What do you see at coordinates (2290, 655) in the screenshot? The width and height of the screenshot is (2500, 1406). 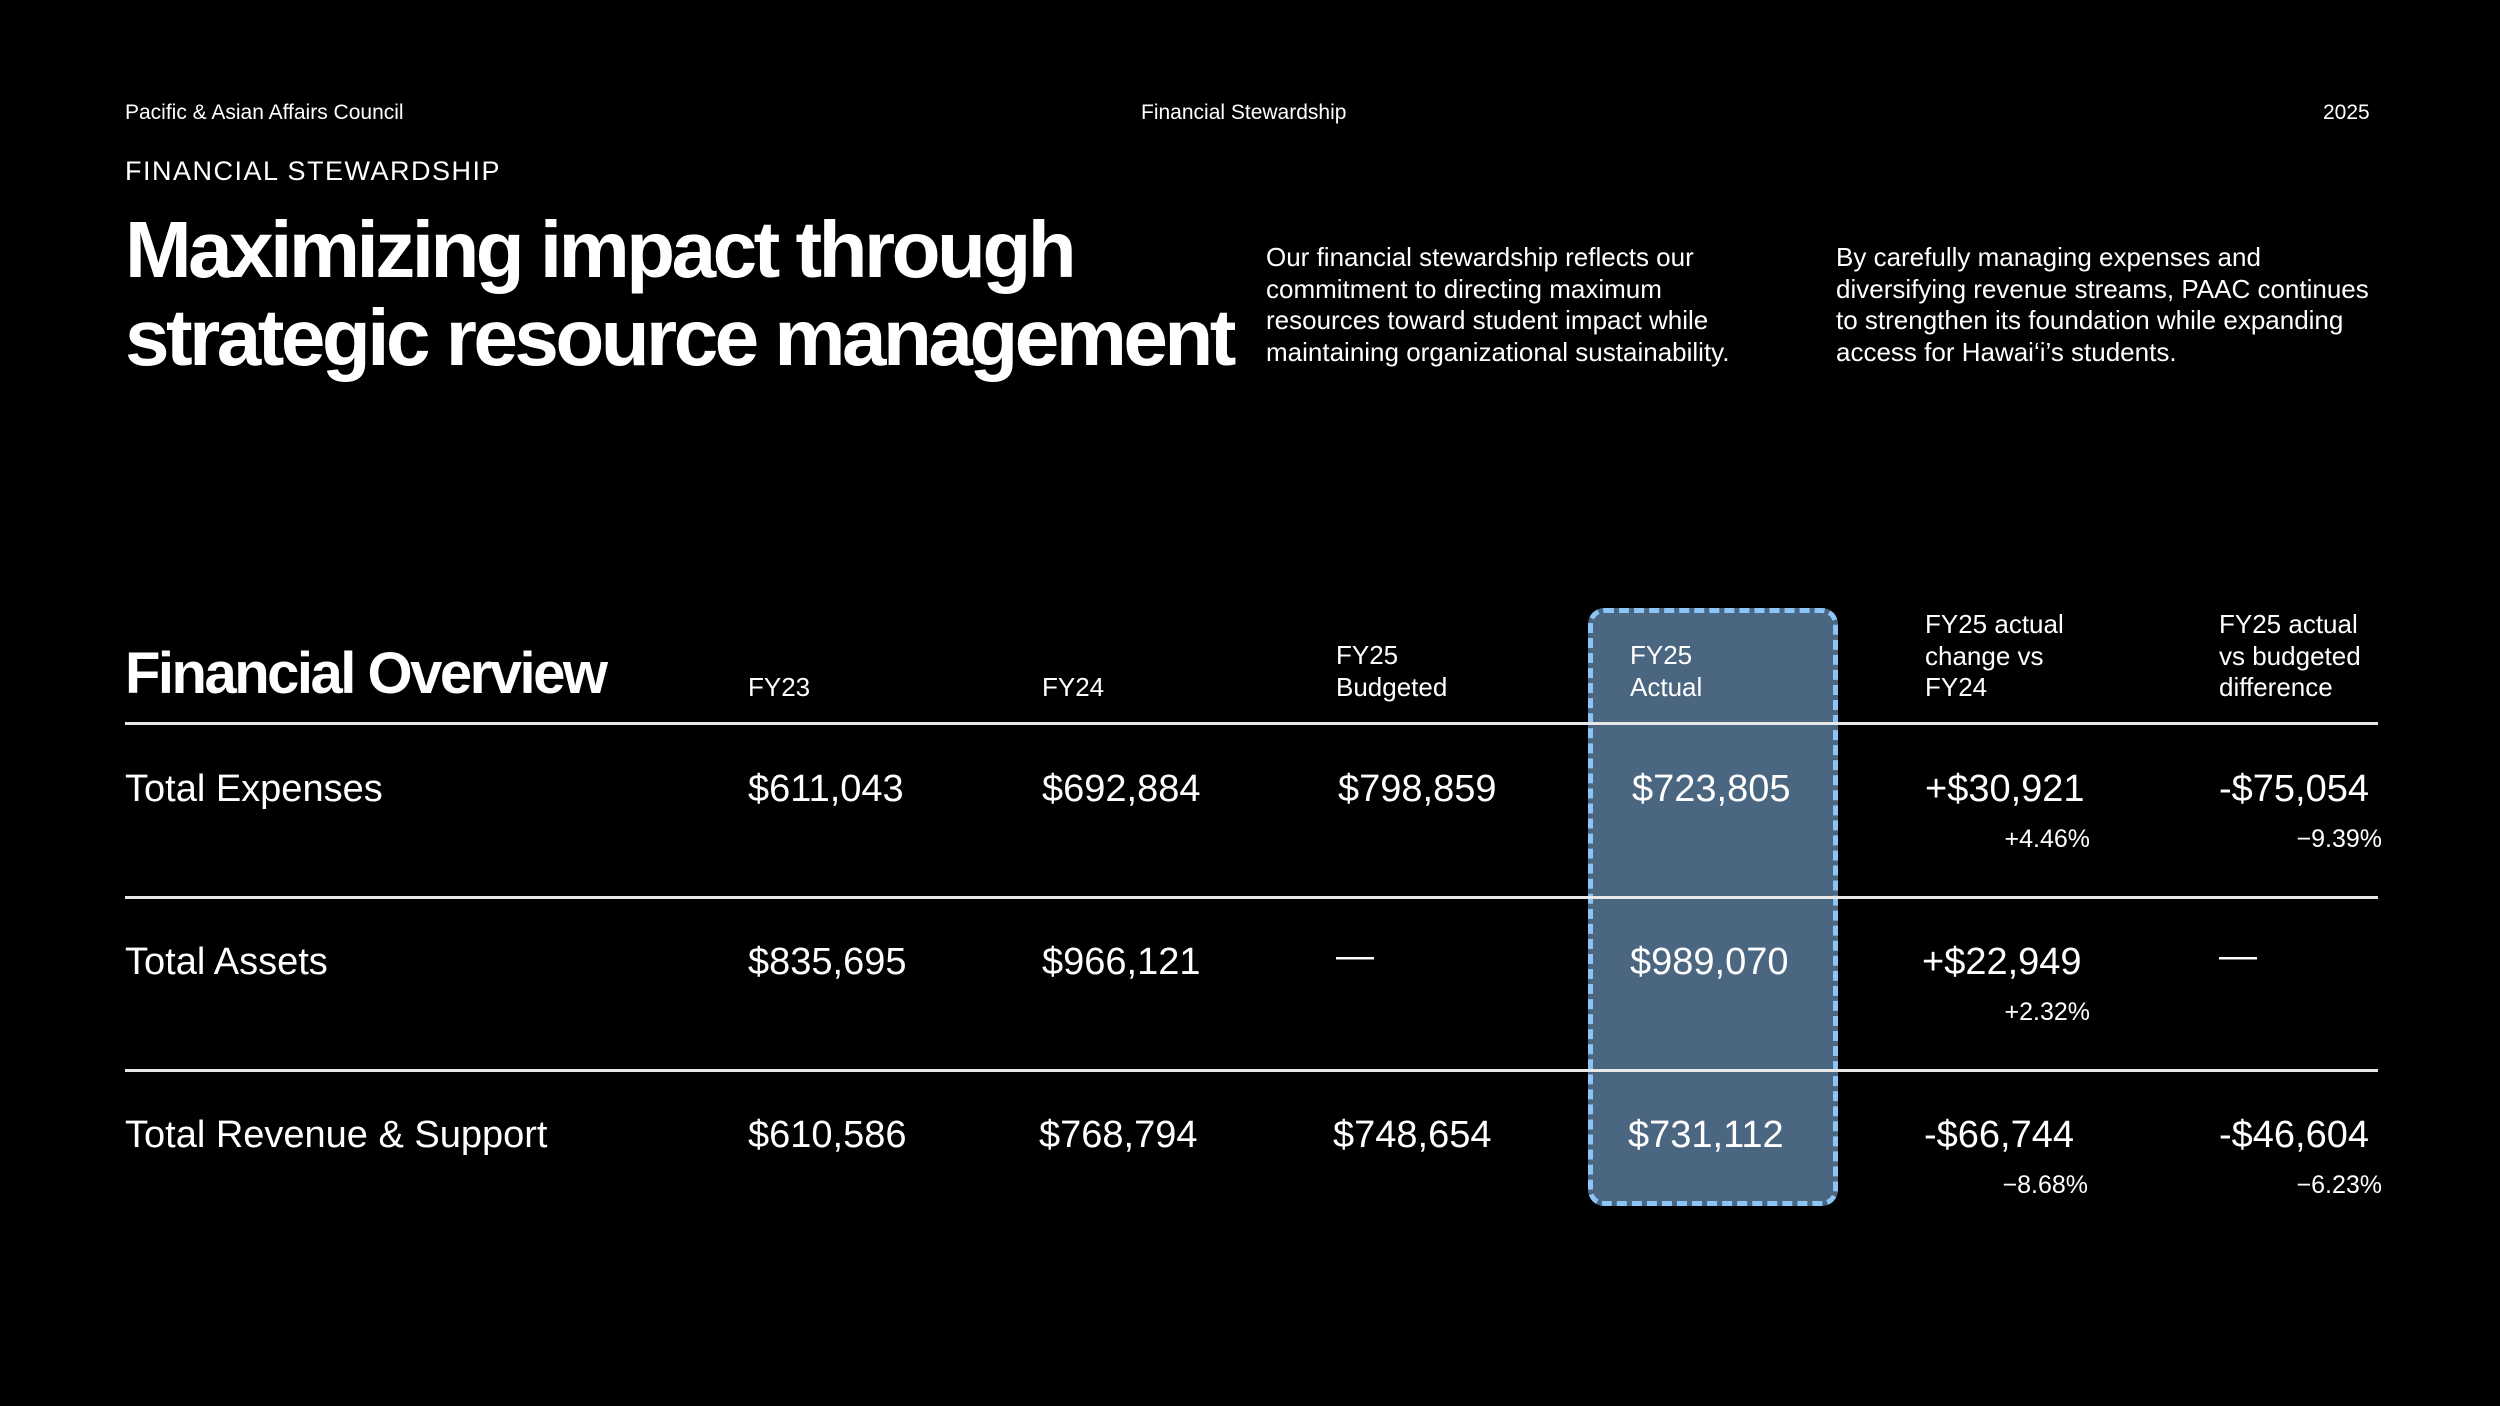 I see `col-header-vs-budgeted: FY25 actual vs budgeted difference` at bounding box center [2290, 655].